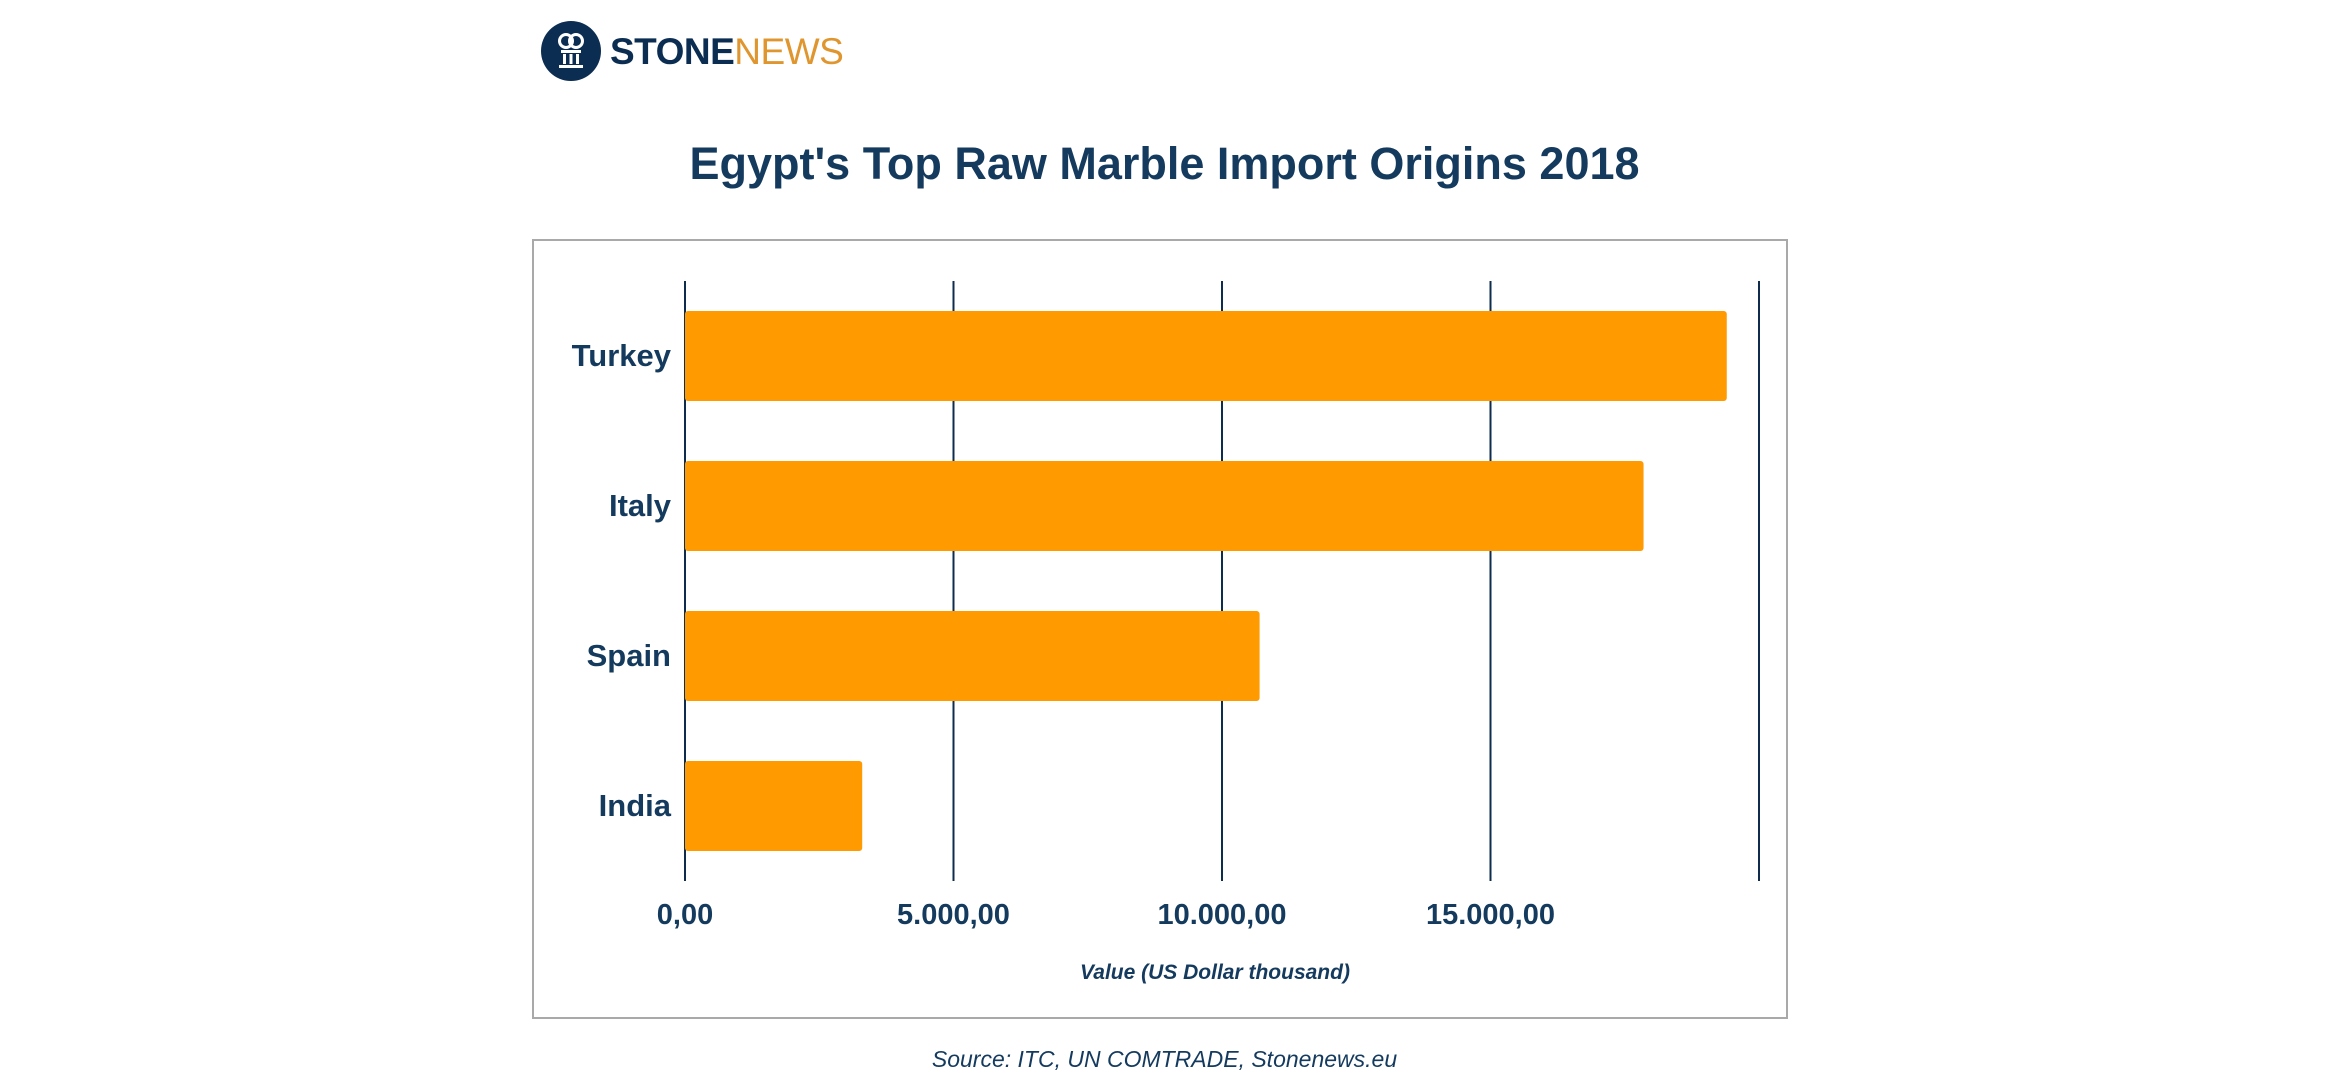 The width and height of the screenshot is (2329, 1078). I want to click on logo-word-news: NEWS, so click(789, 51).